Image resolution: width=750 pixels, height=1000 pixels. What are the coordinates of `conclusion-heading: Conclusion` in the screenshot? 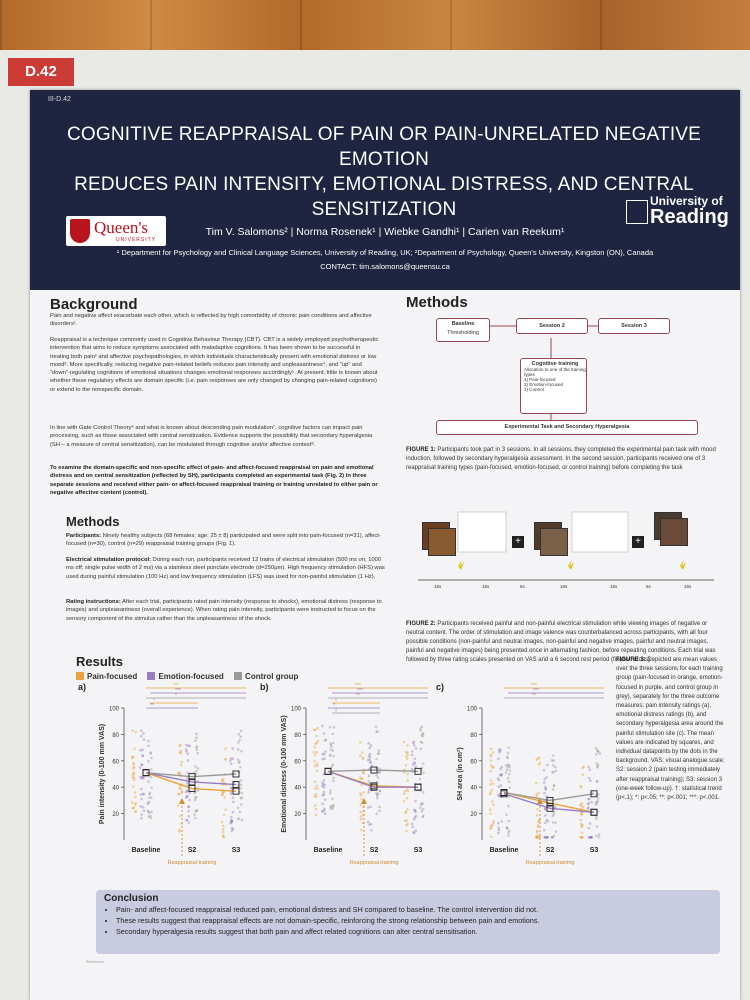 It's located at (131, 898).